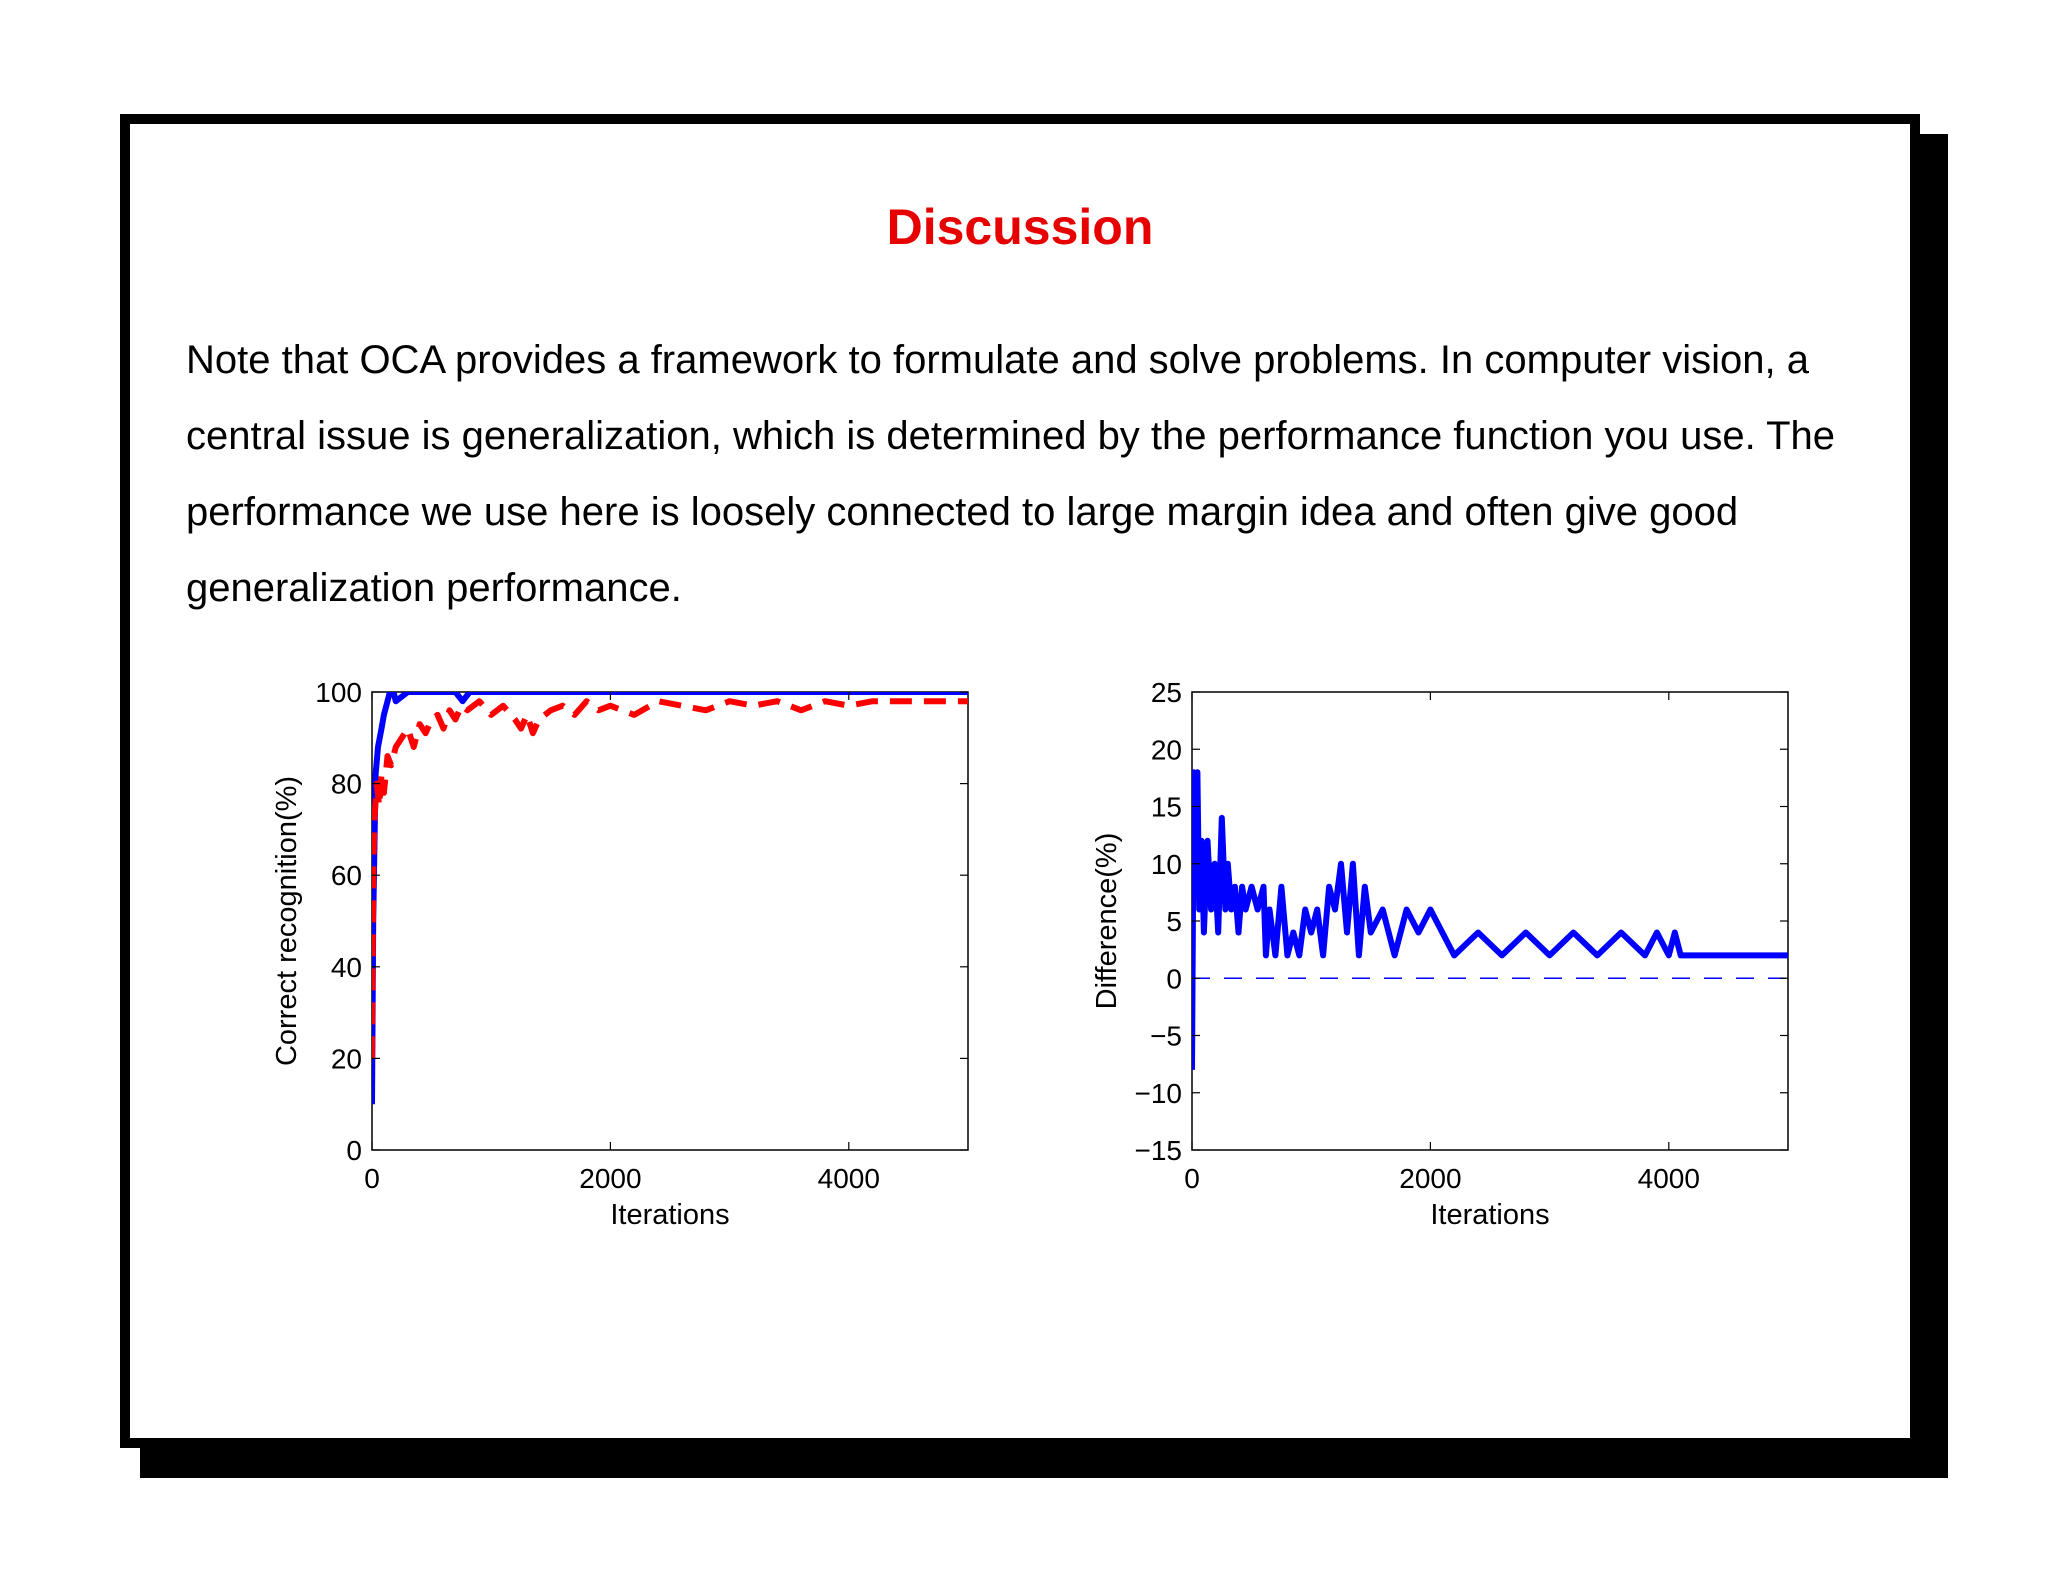 This screenshot has width=2048, height=1582. What do you see at coordinates (1159, 1093) in the screenshot?
I see `y-tick-label: −10` at bounding box center [1159, 1093].